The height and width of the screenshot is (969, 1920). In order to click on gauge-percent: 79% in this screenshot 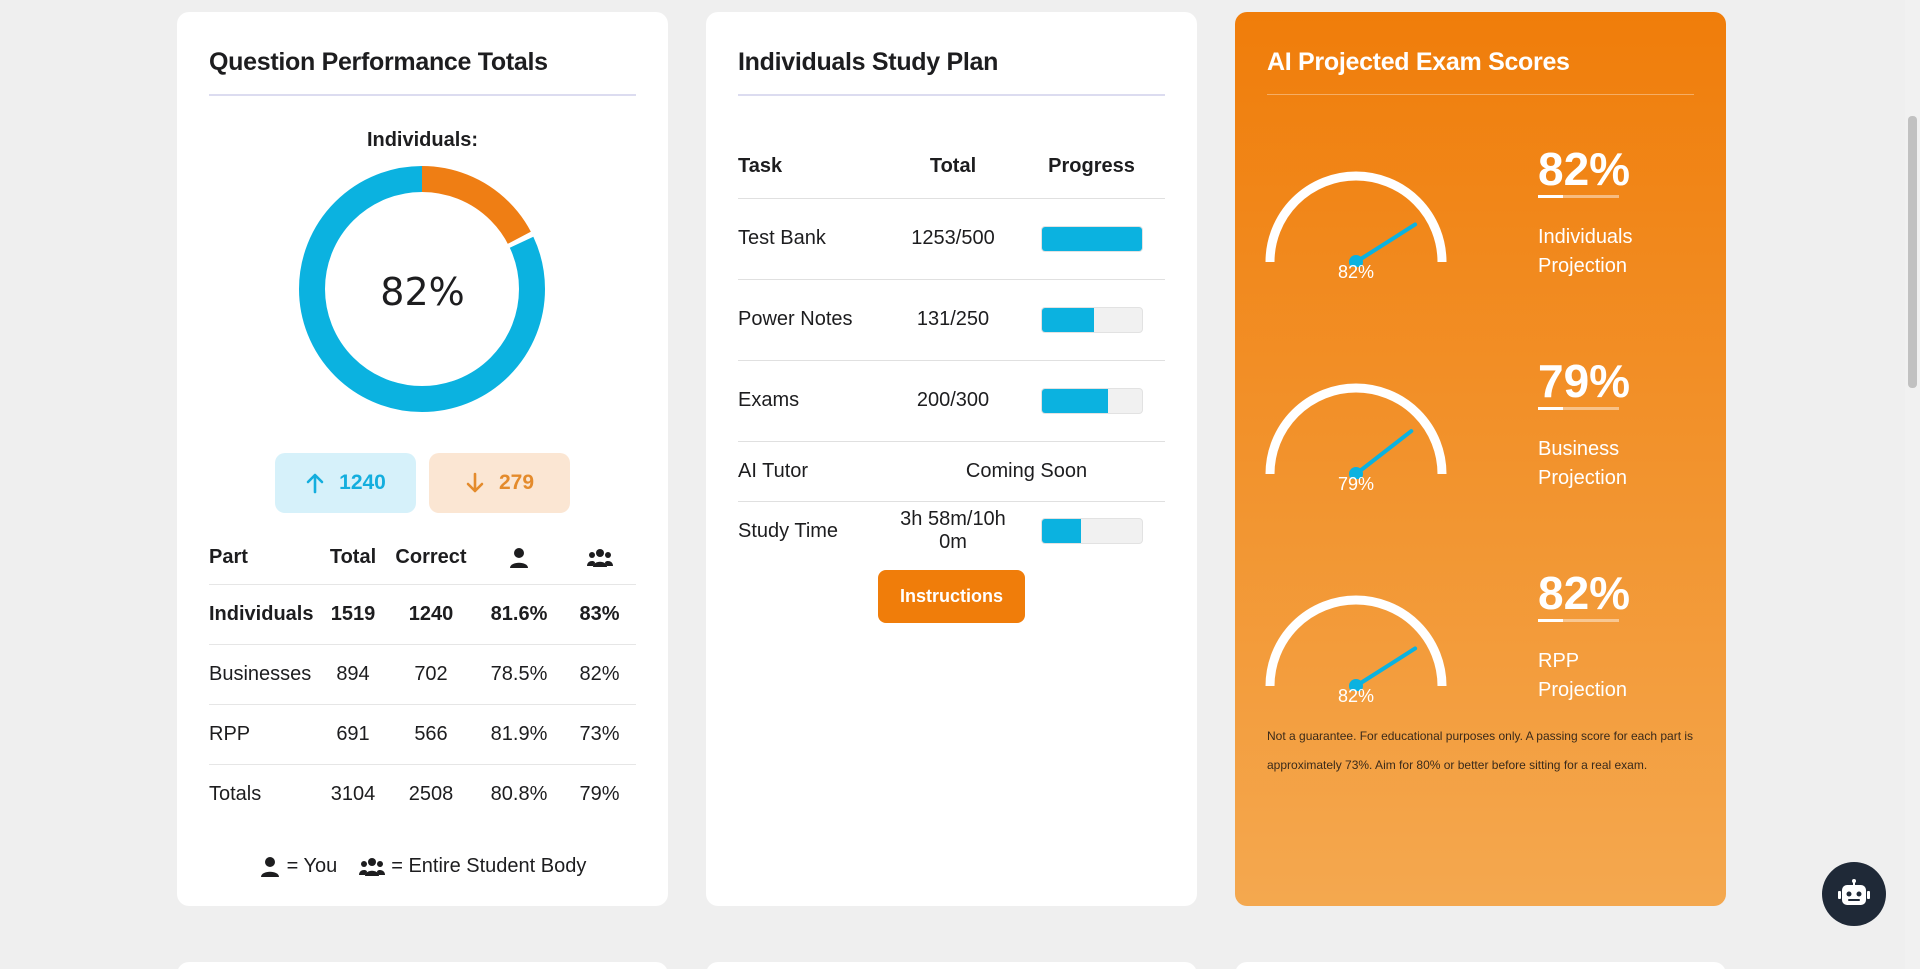, I will do `click(1356, 484)`.